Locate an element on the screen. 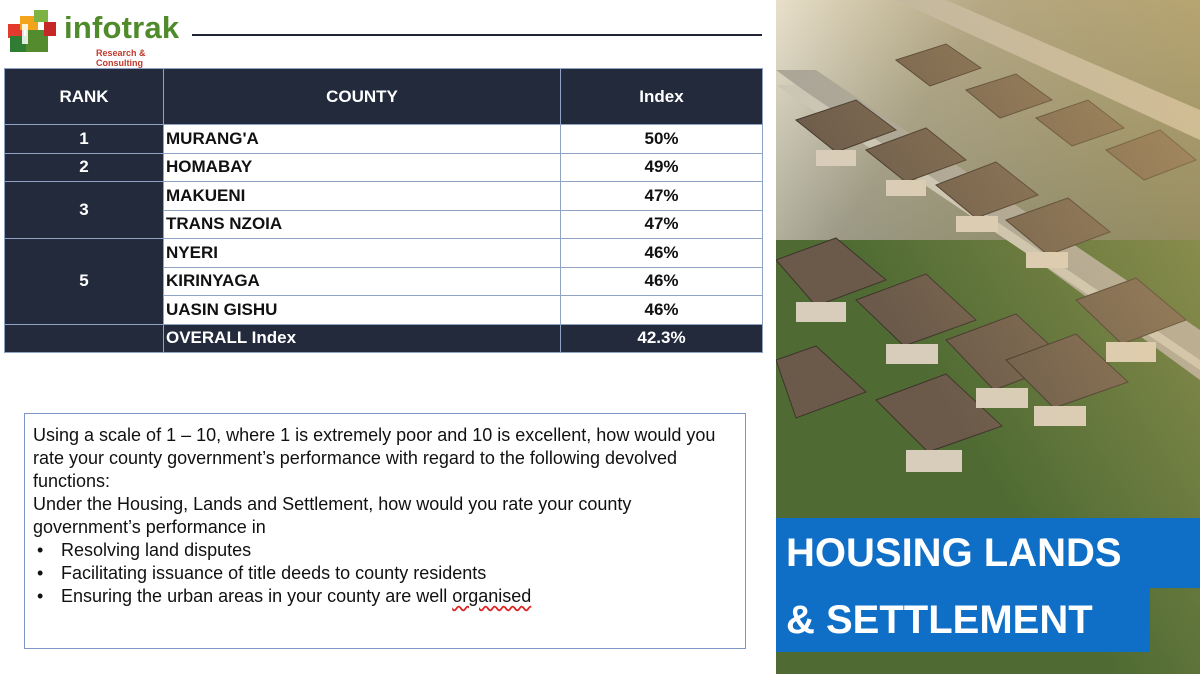 This screenshot has height=674, width=1200. logo-wordmark: infotrak is located at coordinates (122, 27).